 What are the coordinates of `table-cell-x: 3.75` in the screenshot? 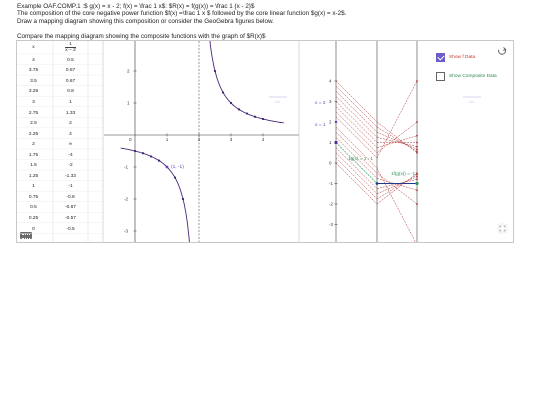 It's located at (33, 71).